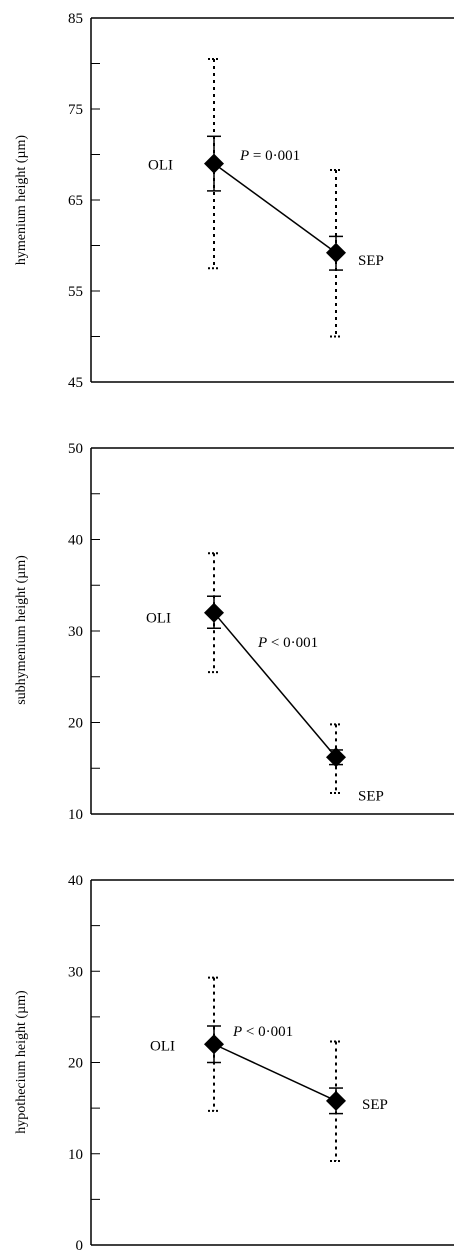 The image size is (454, 1256). What do you see at coordinates (269, 156) in the screenshot?
I see `p-value-annotation: P = 0·001` at bounding box center [269, 156].